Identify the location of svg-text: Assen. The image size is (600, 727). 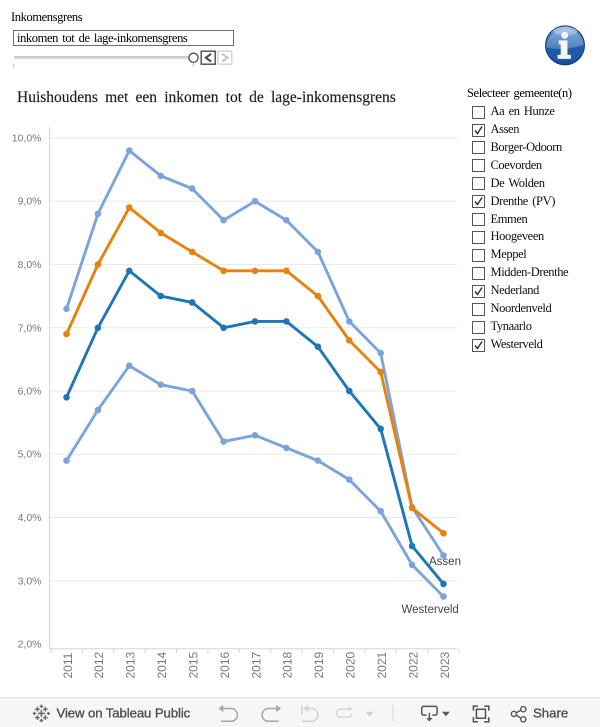
(445, 562).